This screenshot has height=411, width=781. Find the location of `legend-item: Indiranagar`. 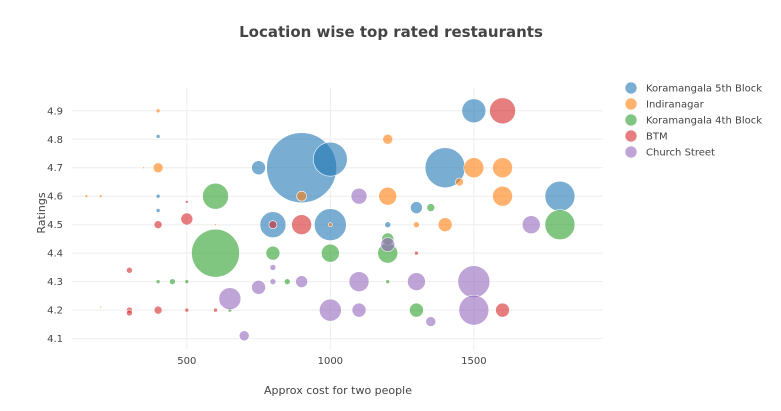

legend-item: Indiranagar is located at coordinates (664, 104).